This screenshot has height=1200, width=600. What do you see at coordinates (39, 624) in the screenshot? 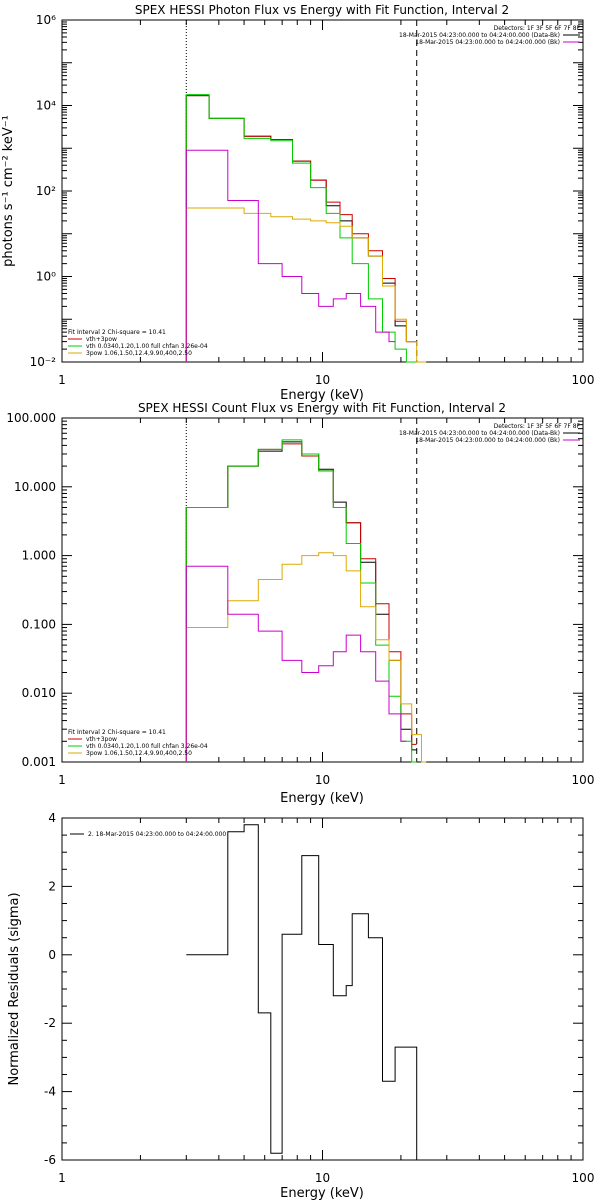
I see `y-tick-label: 0.100` at bounding box center [39, 624].